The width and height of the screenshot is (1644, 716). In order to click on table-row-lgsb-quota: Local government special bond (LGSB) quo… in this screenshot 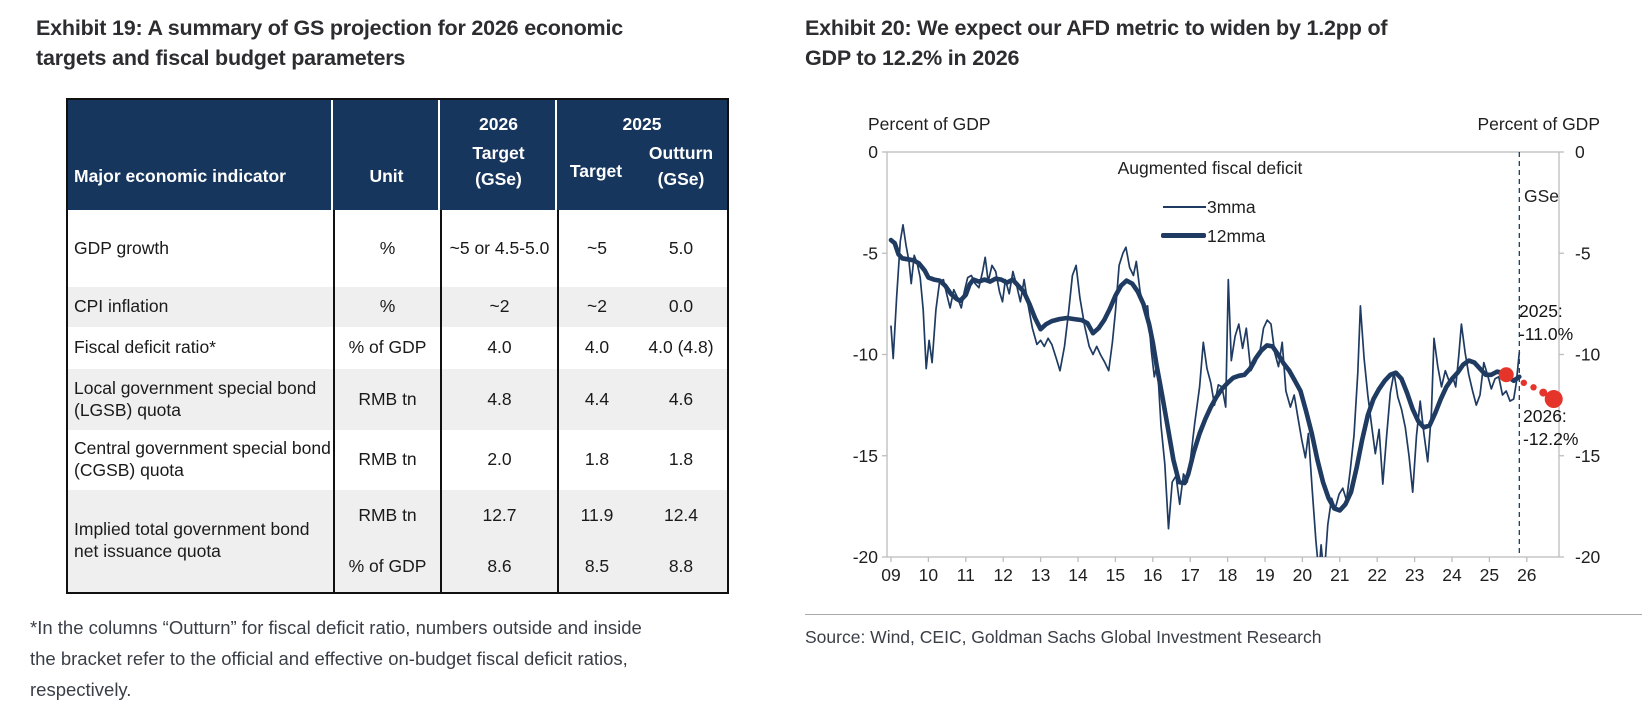, I will do `click(397, 399)`.